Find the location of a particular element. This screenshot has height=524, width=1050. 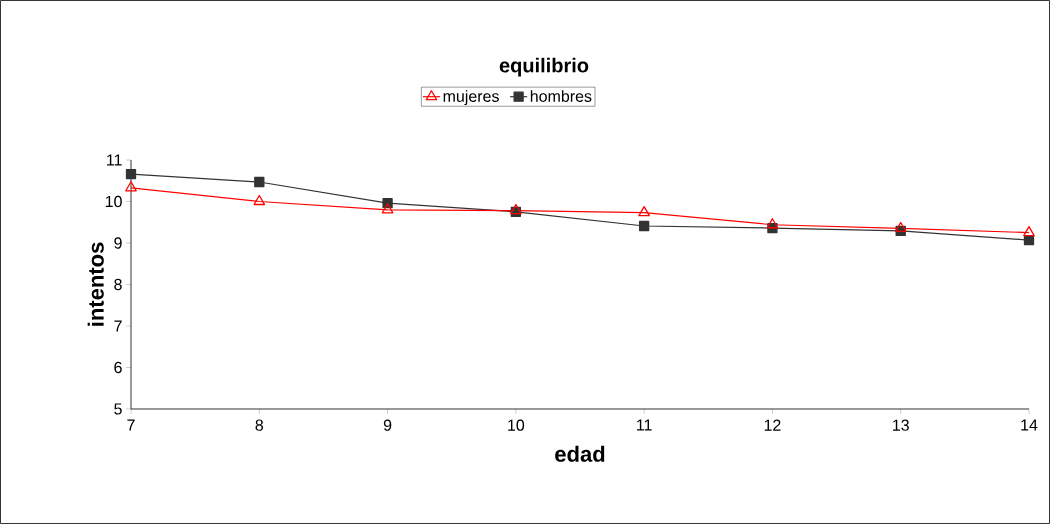

x-tick-label: 8 is located at coordinates (259, 425).